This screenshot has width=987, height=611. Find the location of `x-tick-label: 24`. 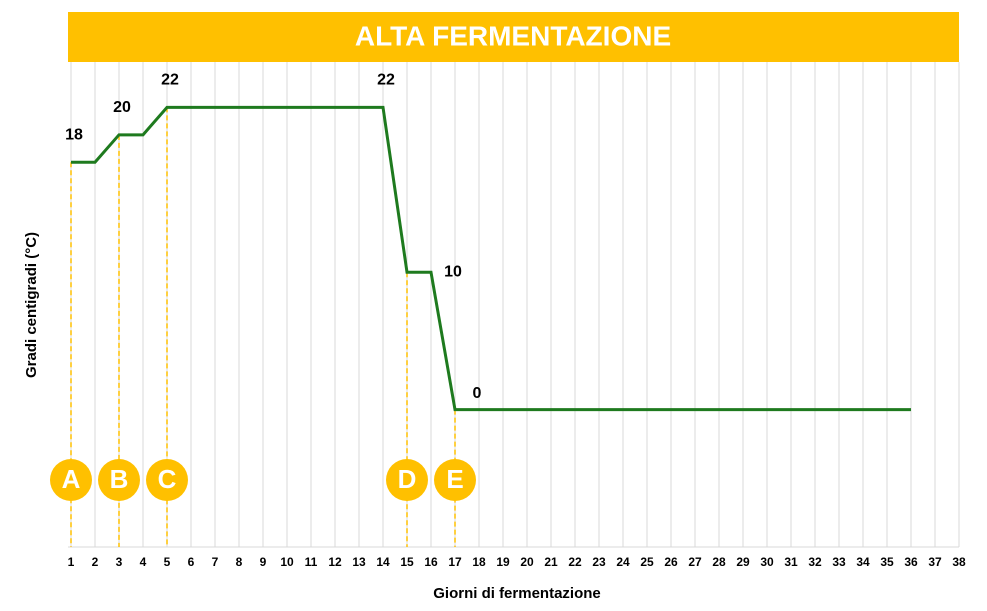

x-tick-label: 24 is located at coordinates (623, 562).